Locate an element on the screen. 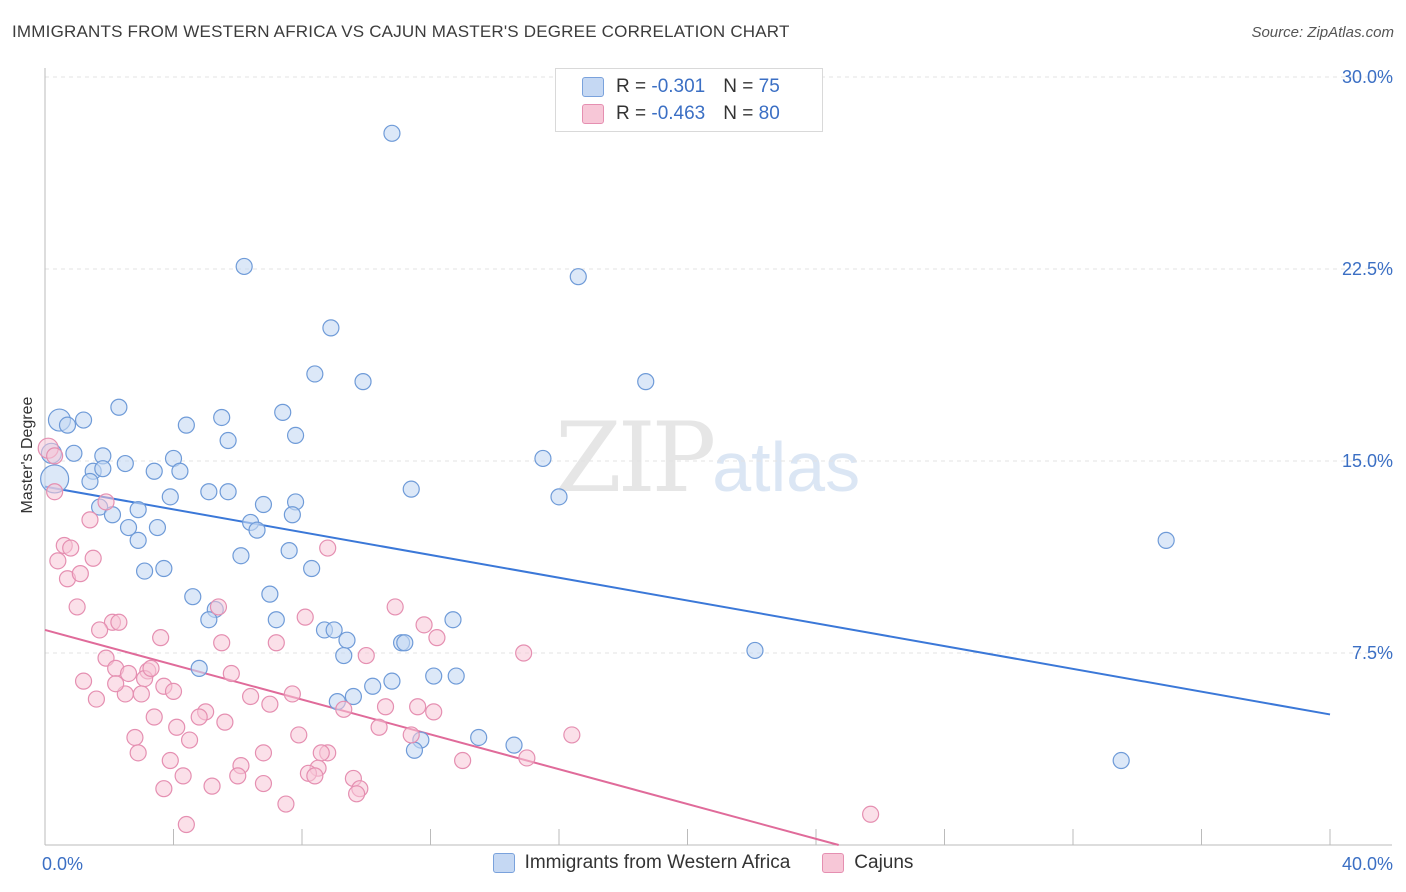 The image size is (1406, 892). y-axis-label: Master's Degree is located at coordinates (27, 455).